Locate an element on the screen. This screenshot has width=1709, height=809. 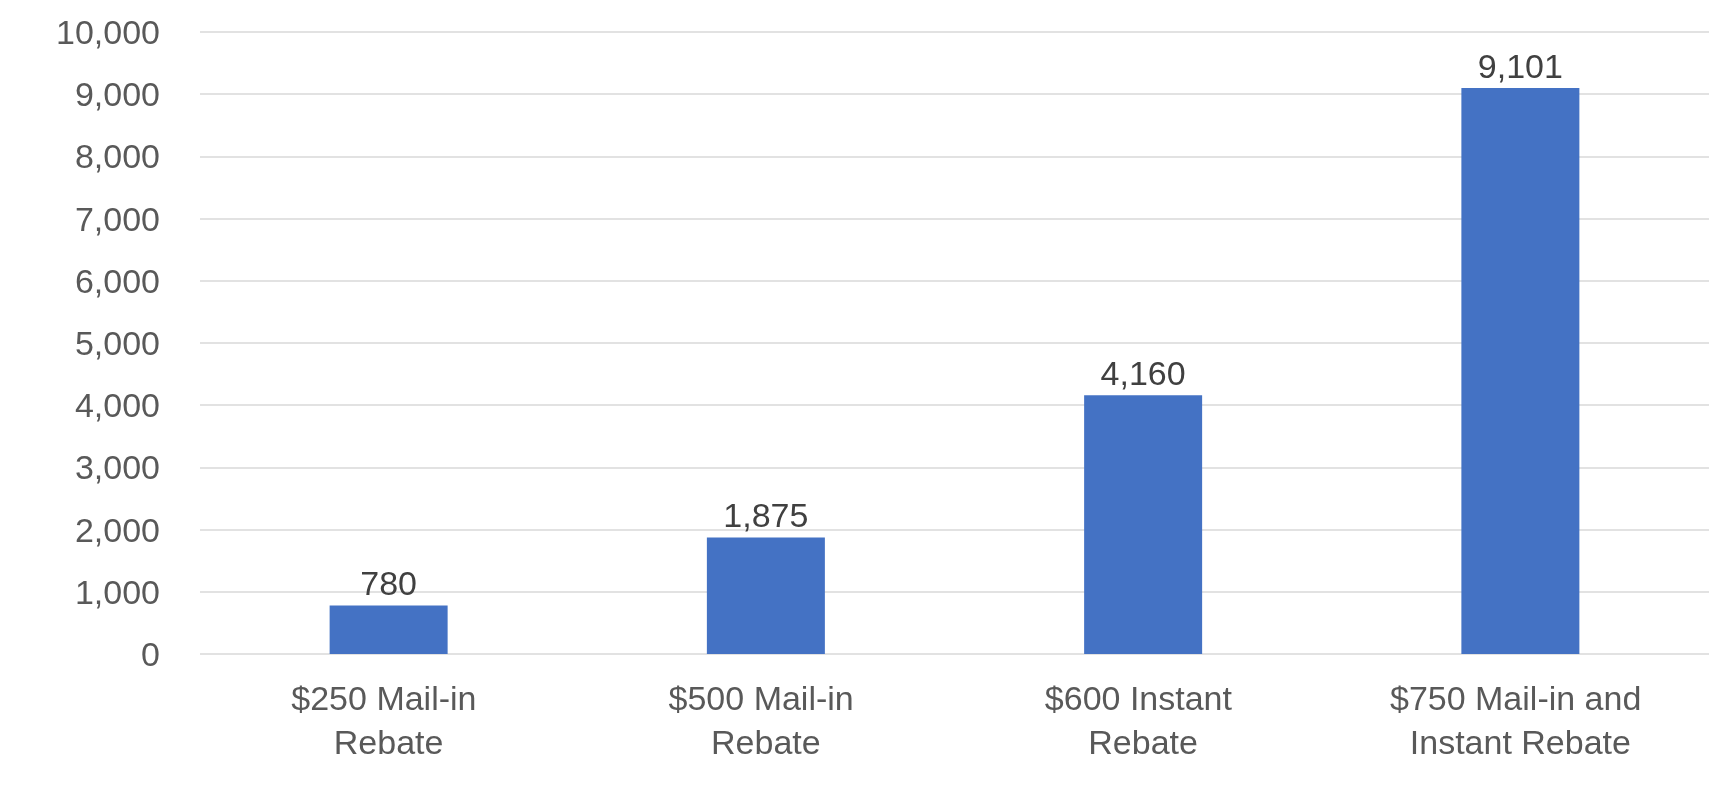
y-tick-label: 2,000 is located at coordinates (117, 529).